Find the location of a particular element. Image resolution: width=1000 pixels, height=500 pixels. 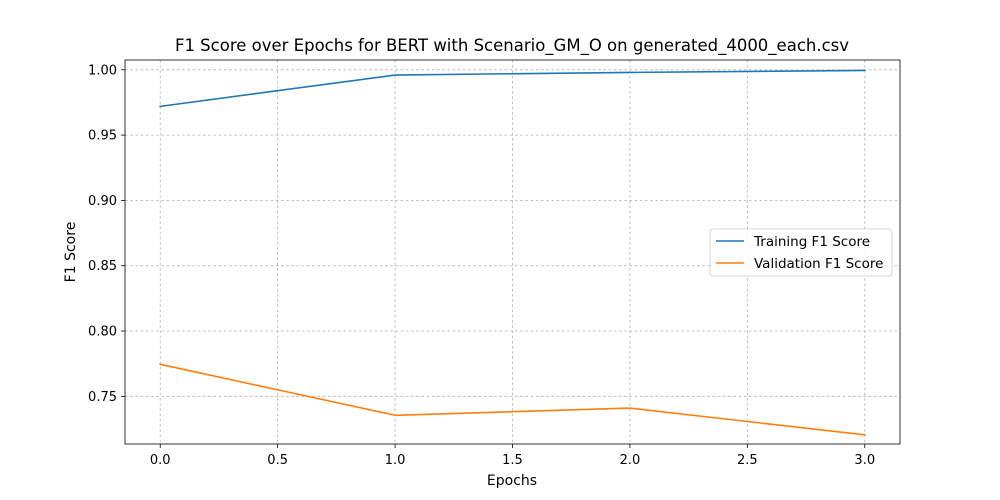

x-axis: 0.0 0.5 1.0 1.5 2.0 2.5 3.0 is located at coordinates (512, 456).